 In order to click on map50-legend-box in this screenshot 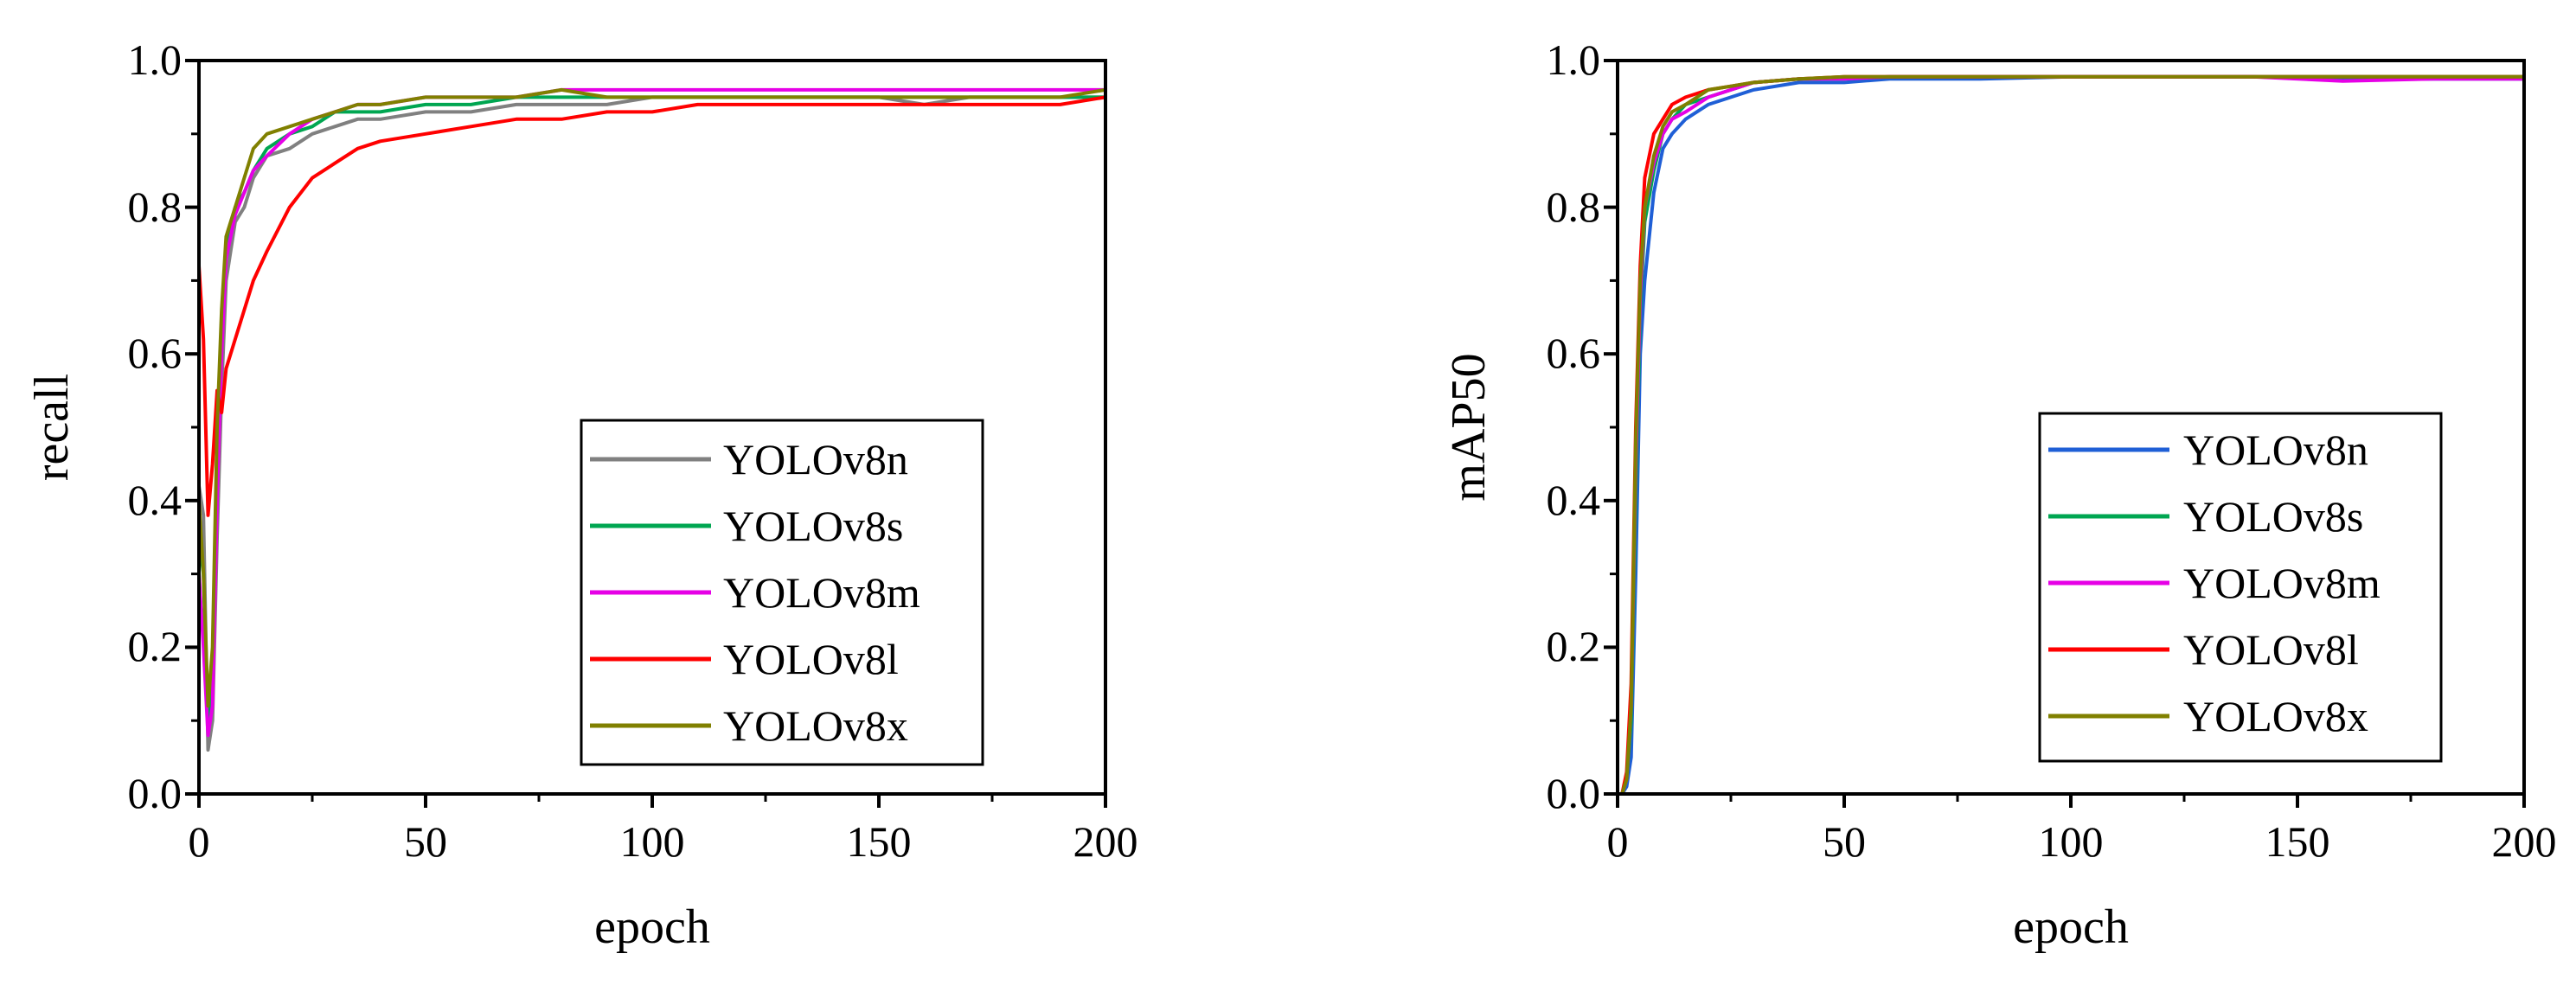, I will do `click(2240, 587)`.